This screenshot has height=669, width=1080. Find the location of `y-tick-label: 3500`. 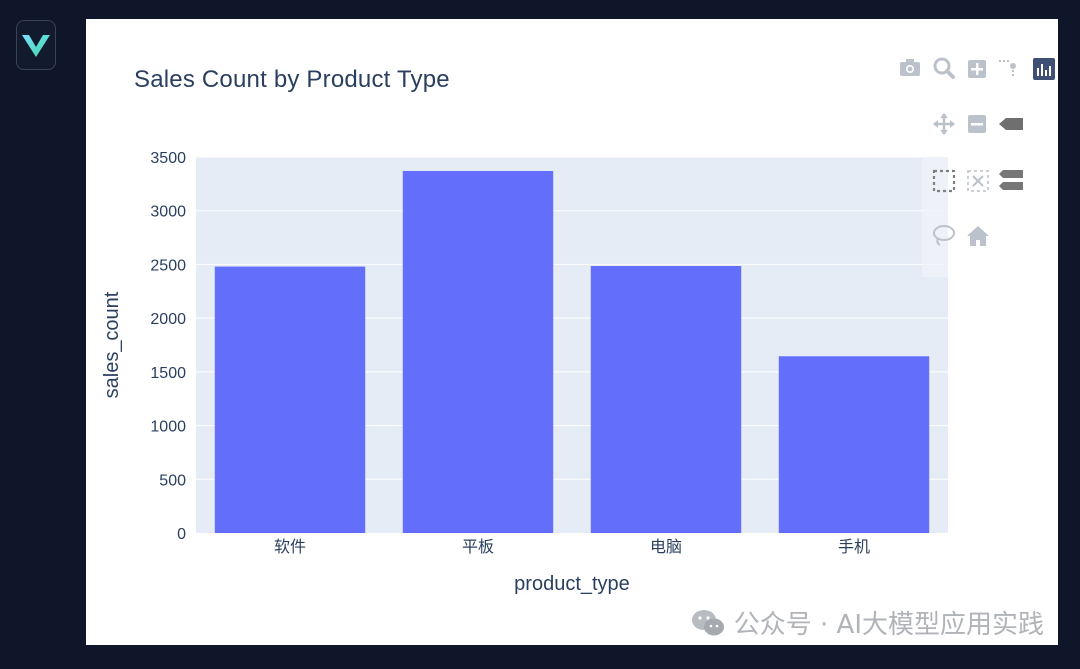

y-tick-label: 3500 is located at coordinates (168, 158).